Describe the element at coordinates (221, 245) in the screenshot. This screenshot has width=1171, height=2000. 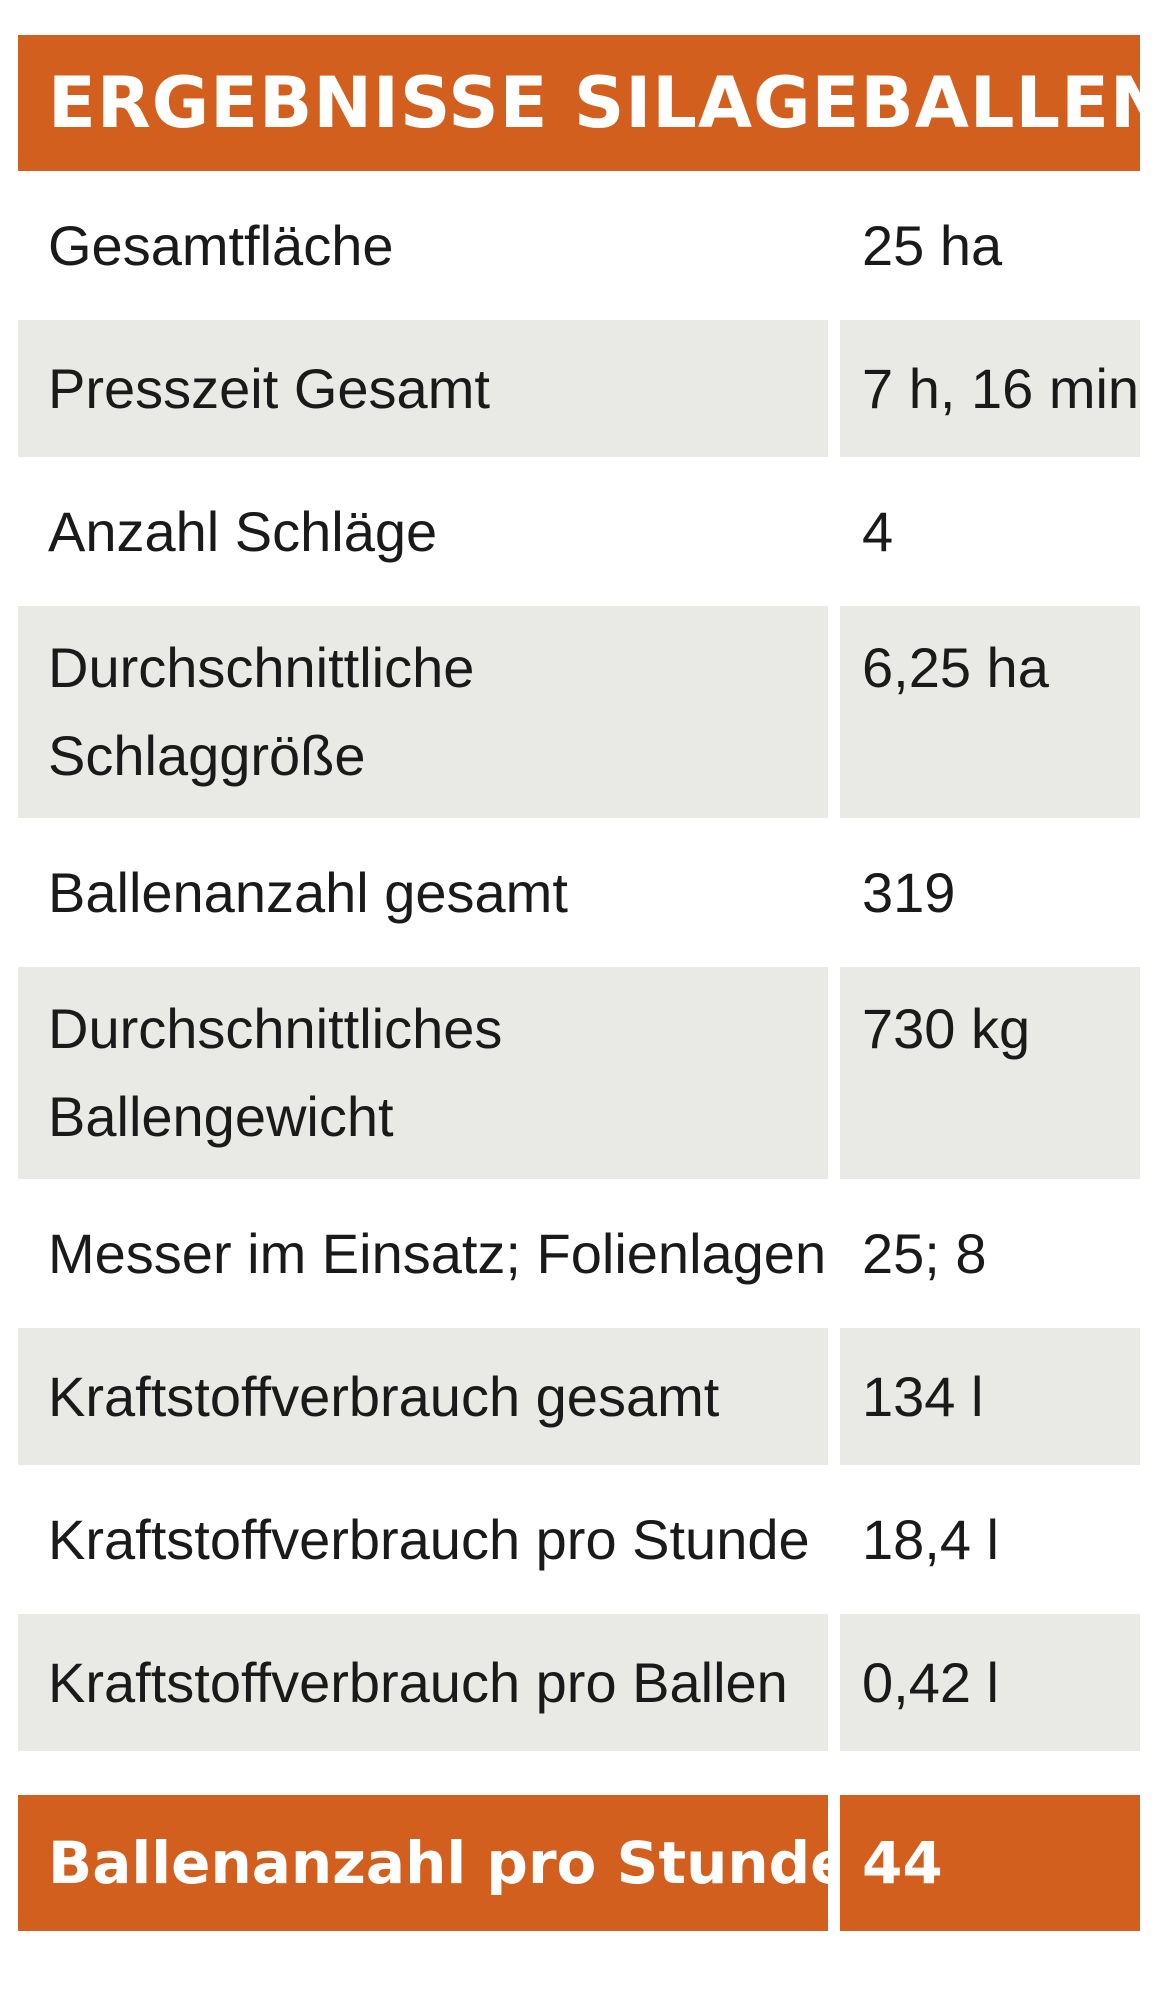
I see `row-label: Gesamtfläche` at that location.